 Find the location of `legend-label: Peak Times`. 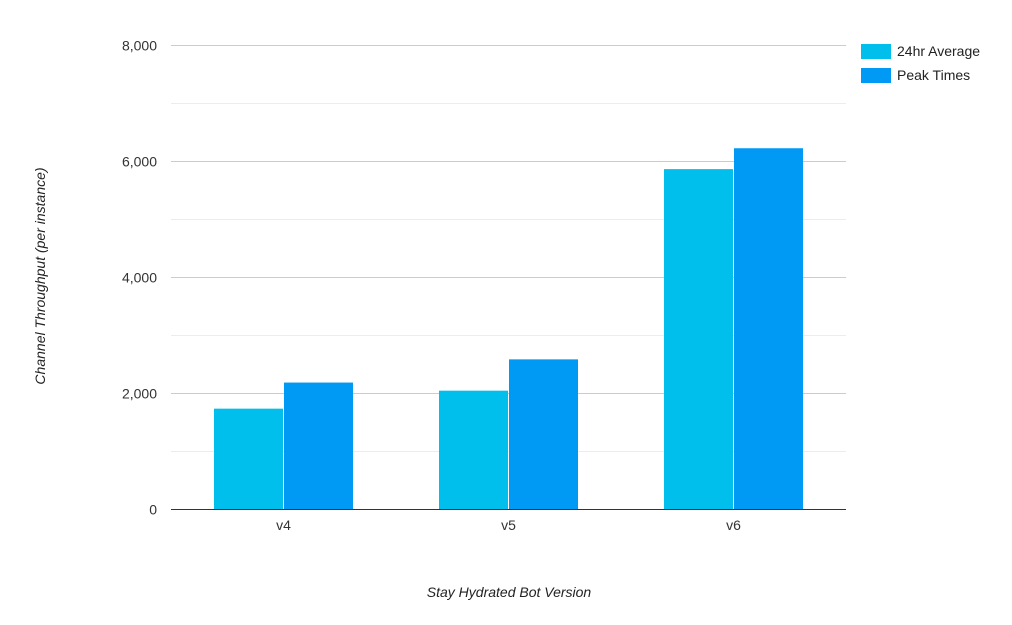

legend-label: Peak Times is located at coordinates (933, 75).